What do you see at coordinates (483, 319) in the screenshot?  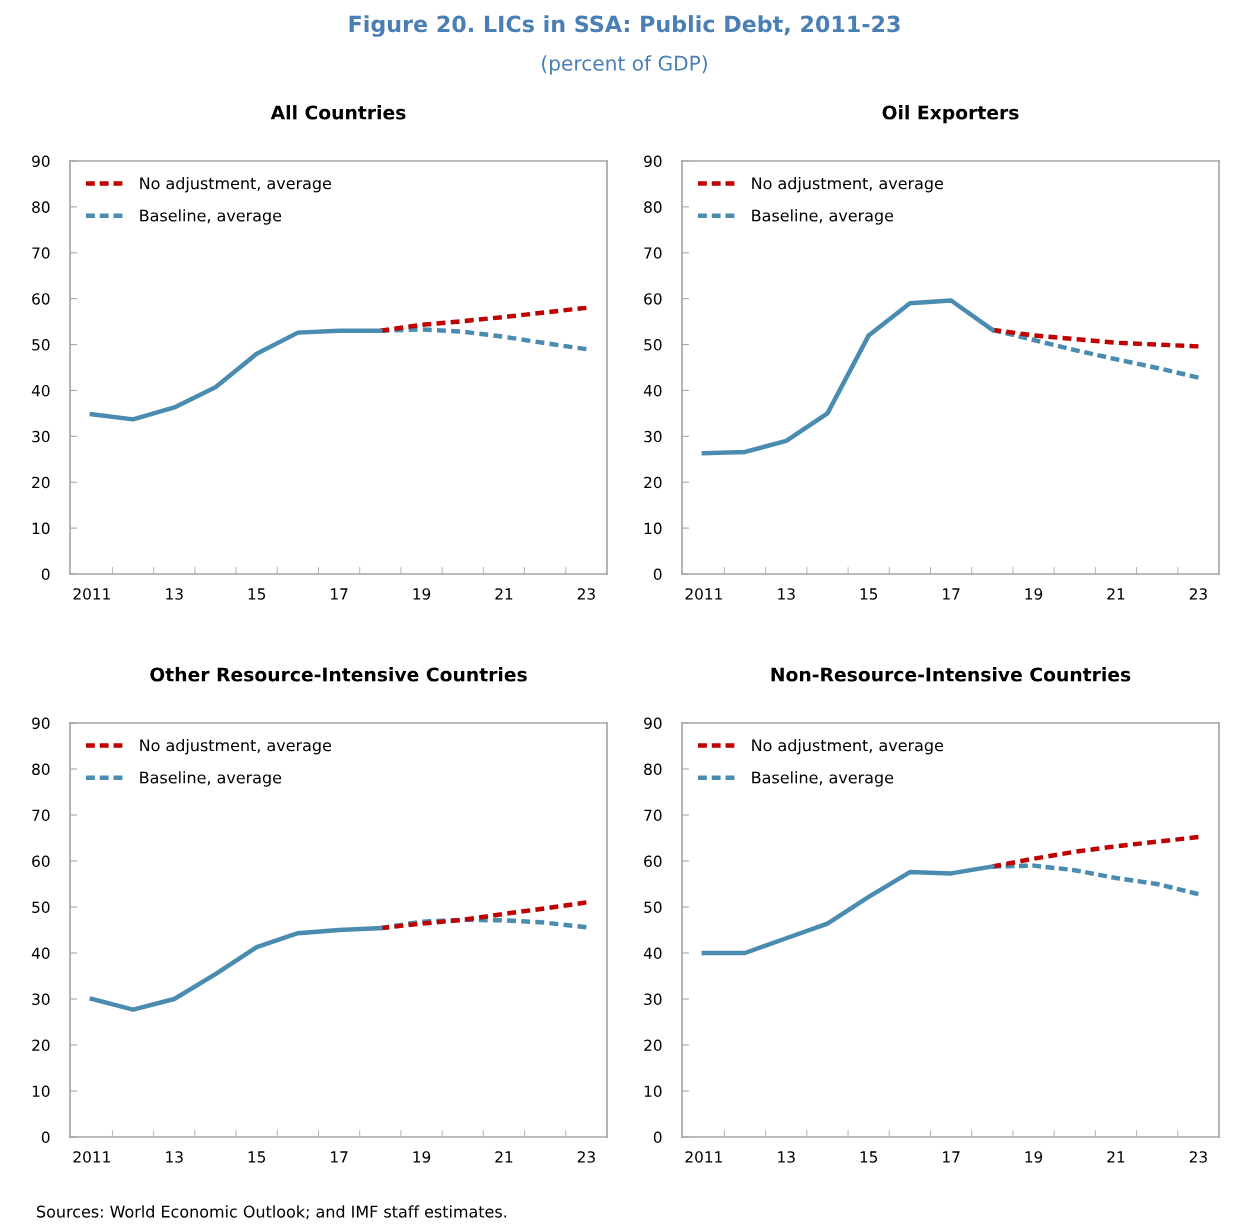 I see `line-series` at bounding box center [483, 319].